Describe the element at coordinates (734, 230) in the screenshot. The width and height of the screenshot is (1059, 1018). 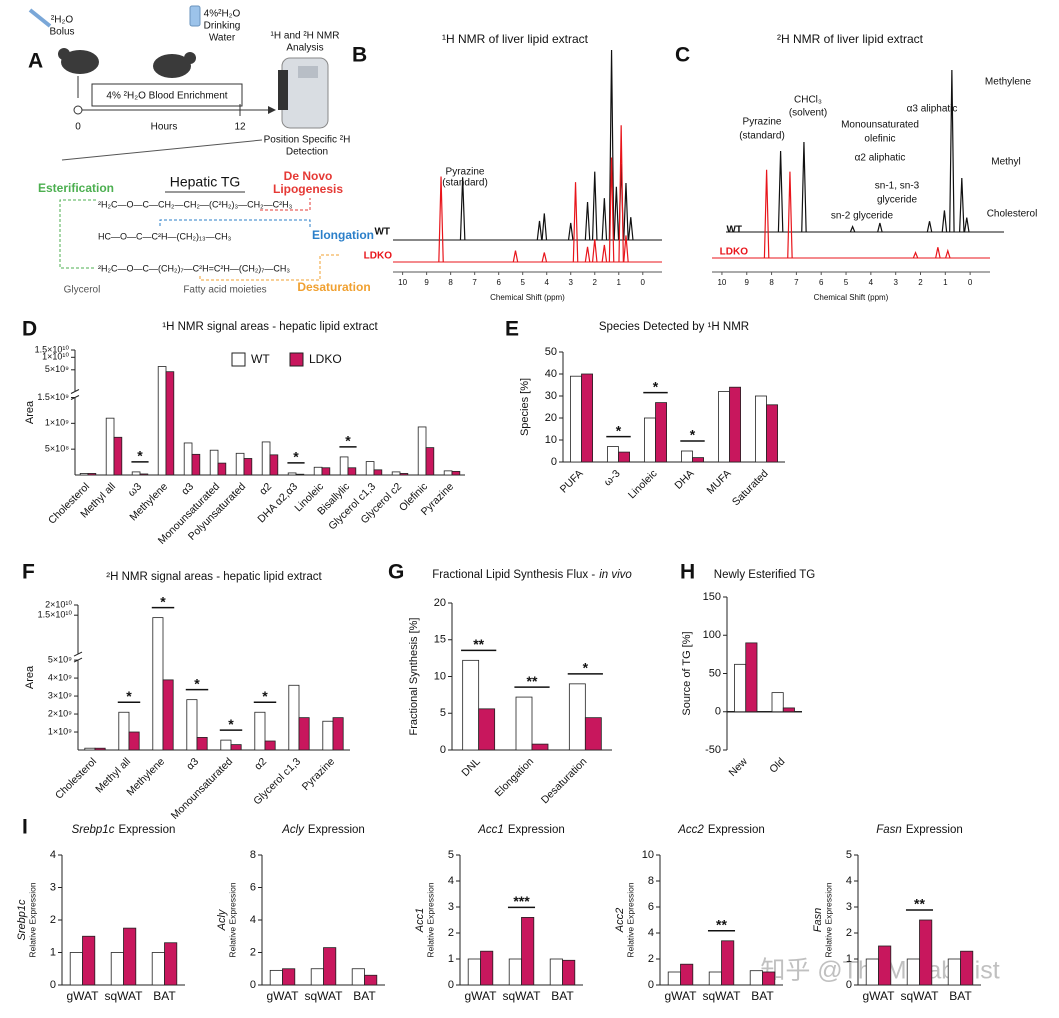
I see `series-label: WT` at that location.